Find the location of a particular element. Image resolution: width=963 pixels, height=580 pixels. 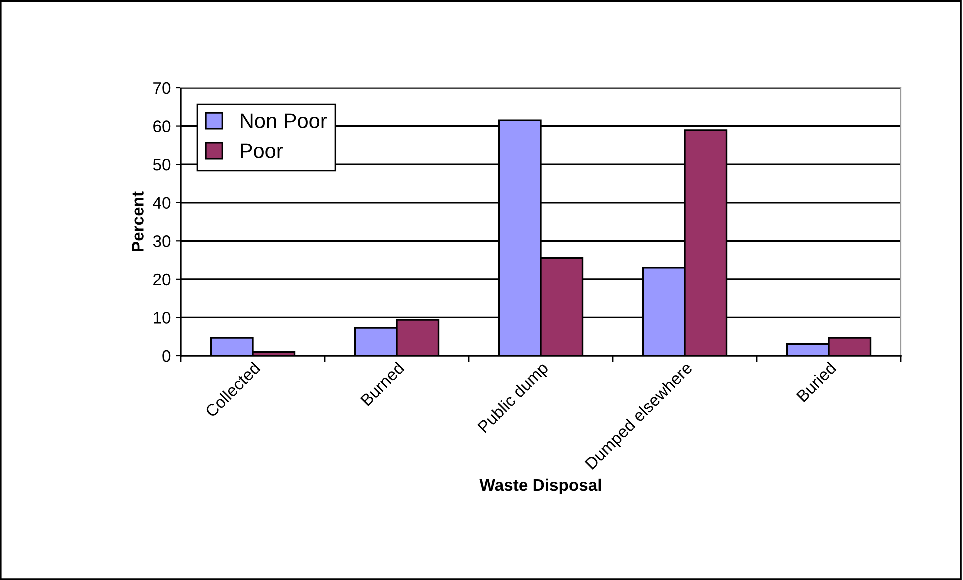

y-tick-label: 60 is located at coordinates (162, 126).